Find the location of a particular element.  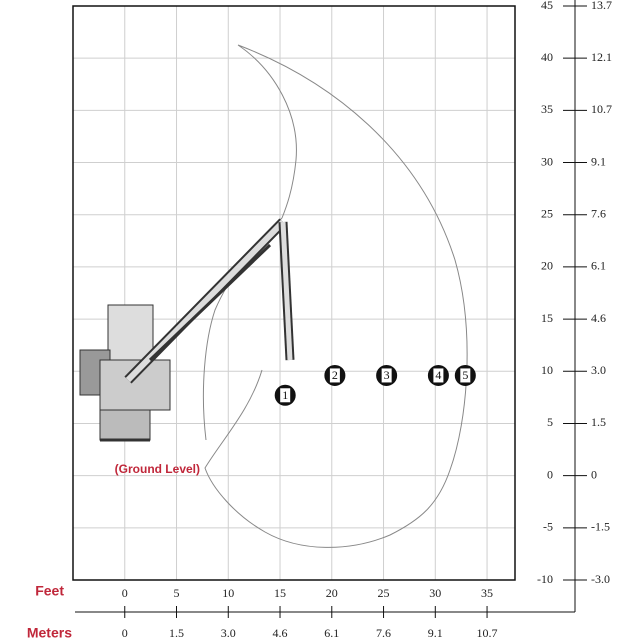

y-tick-label: 30 is located at coordinates (547, 161).